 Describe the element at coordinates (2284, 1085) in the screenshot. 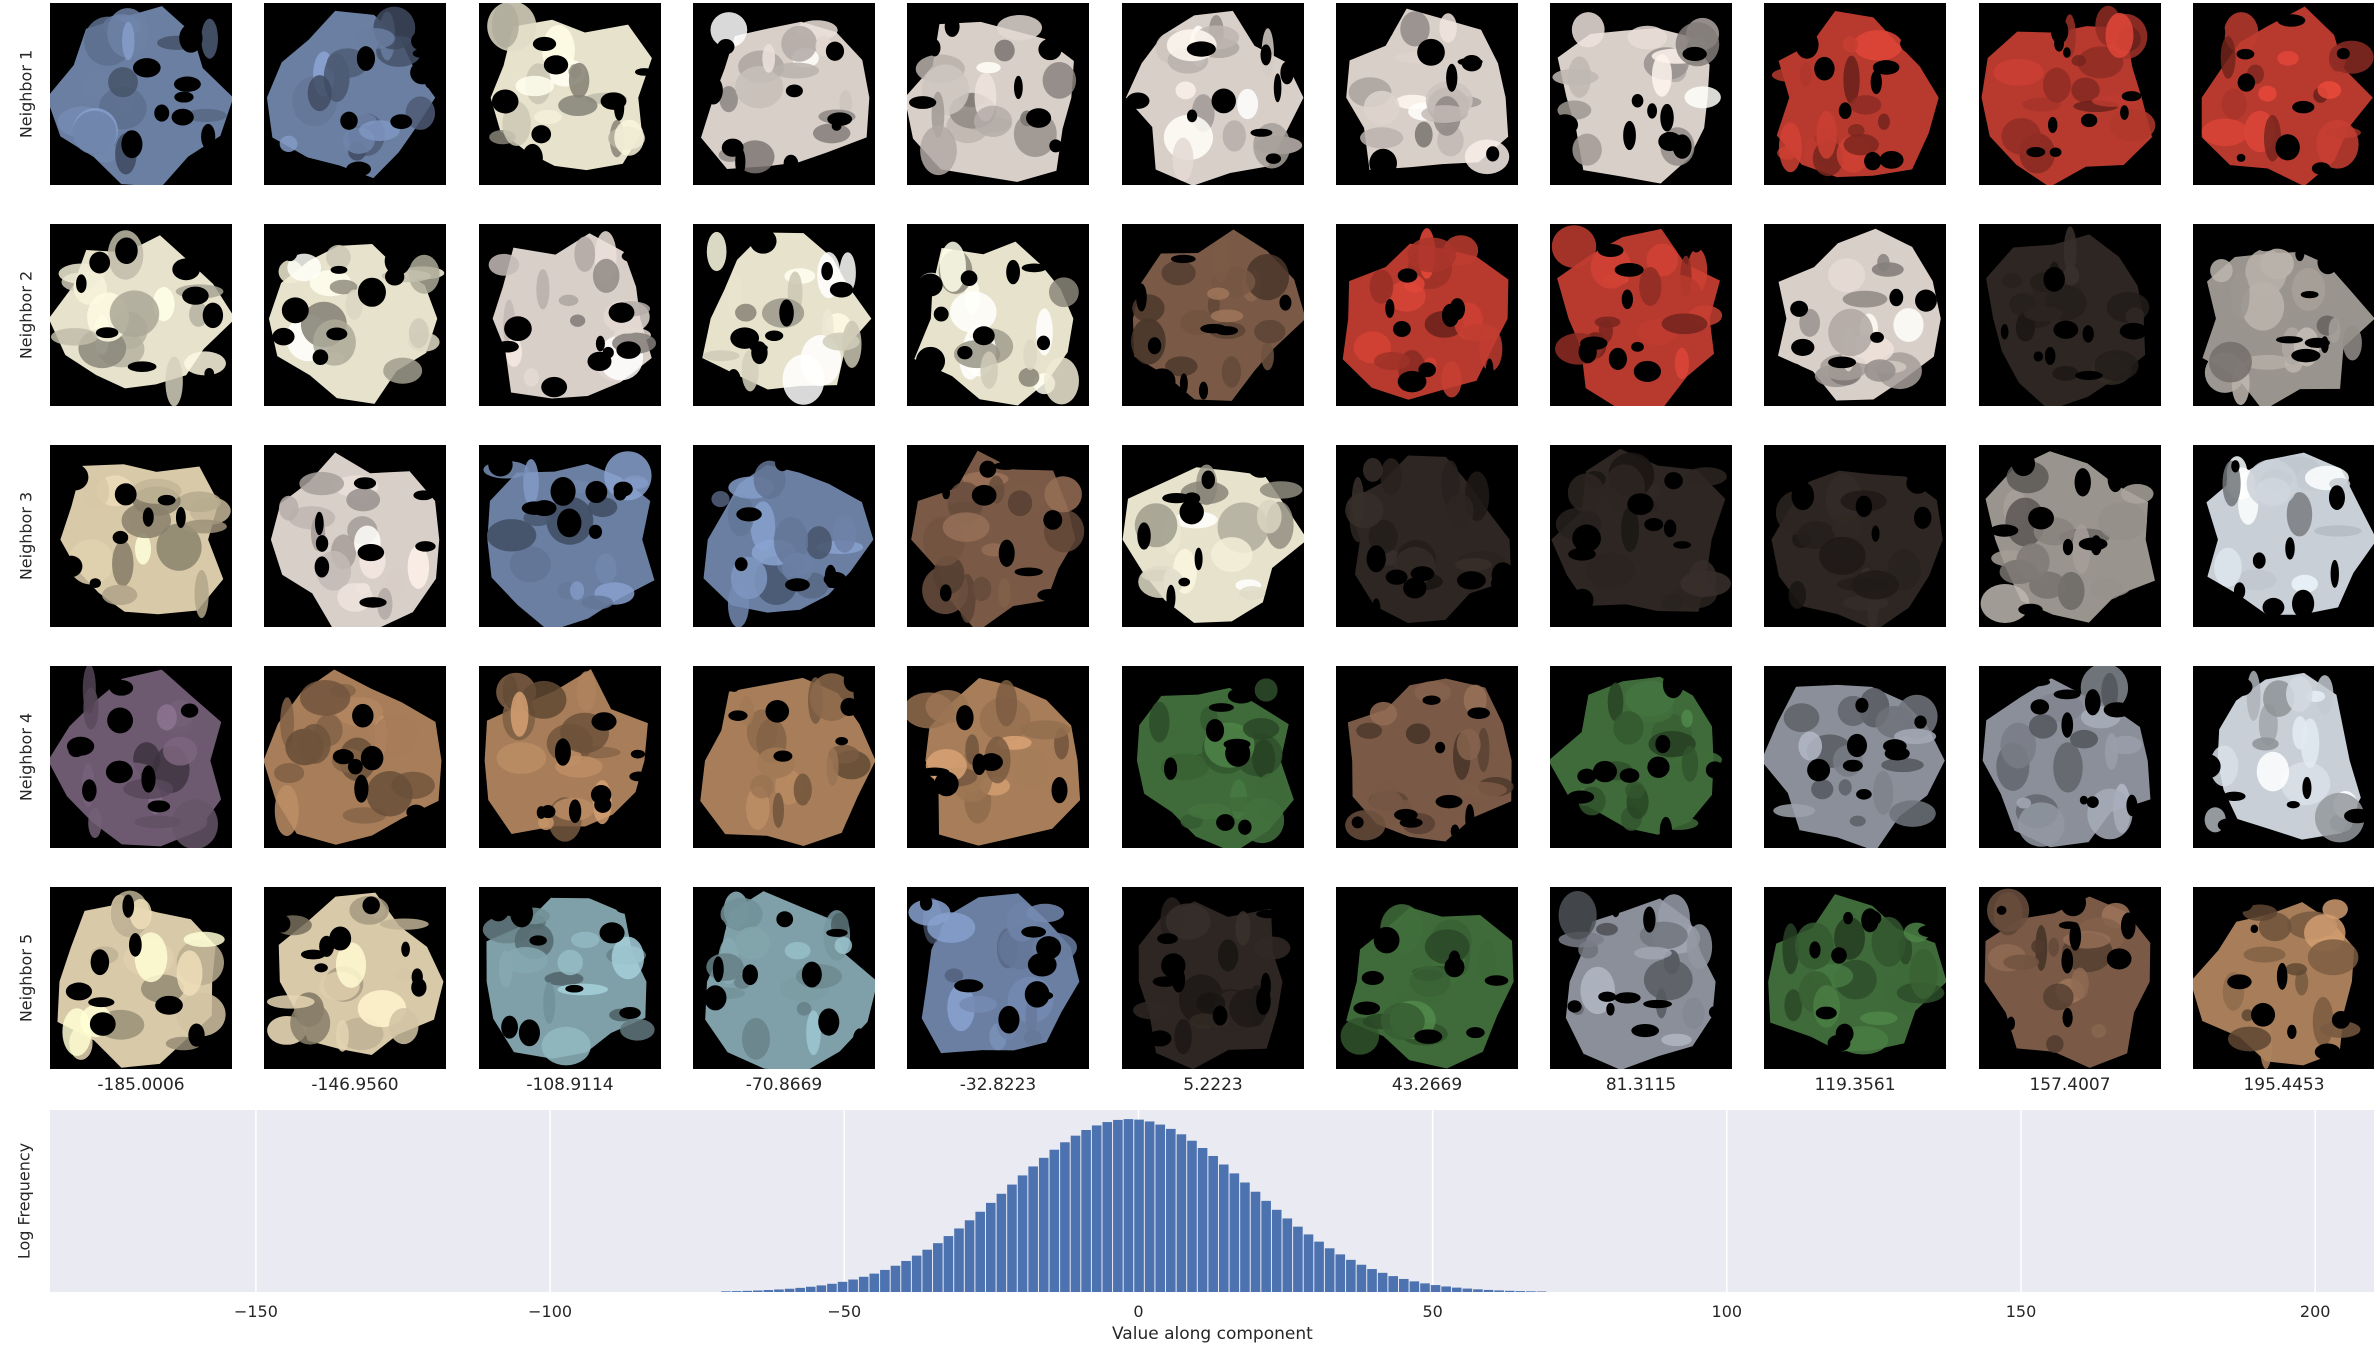

I see `column-value-label: 195.4453` at that location.